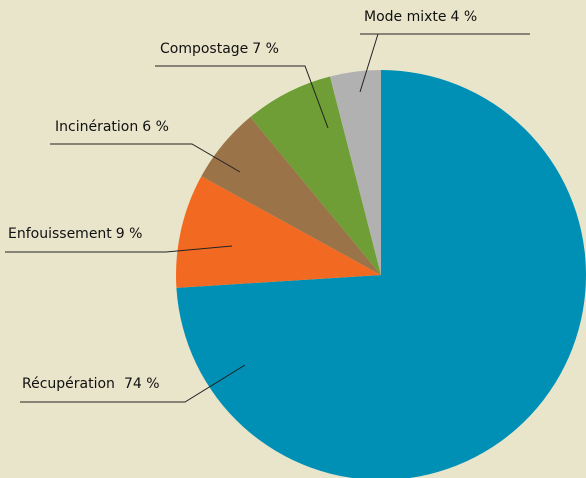 This screenshot has height=478, width=586. I want to click on category-name: Récupération, so click(68, 384).